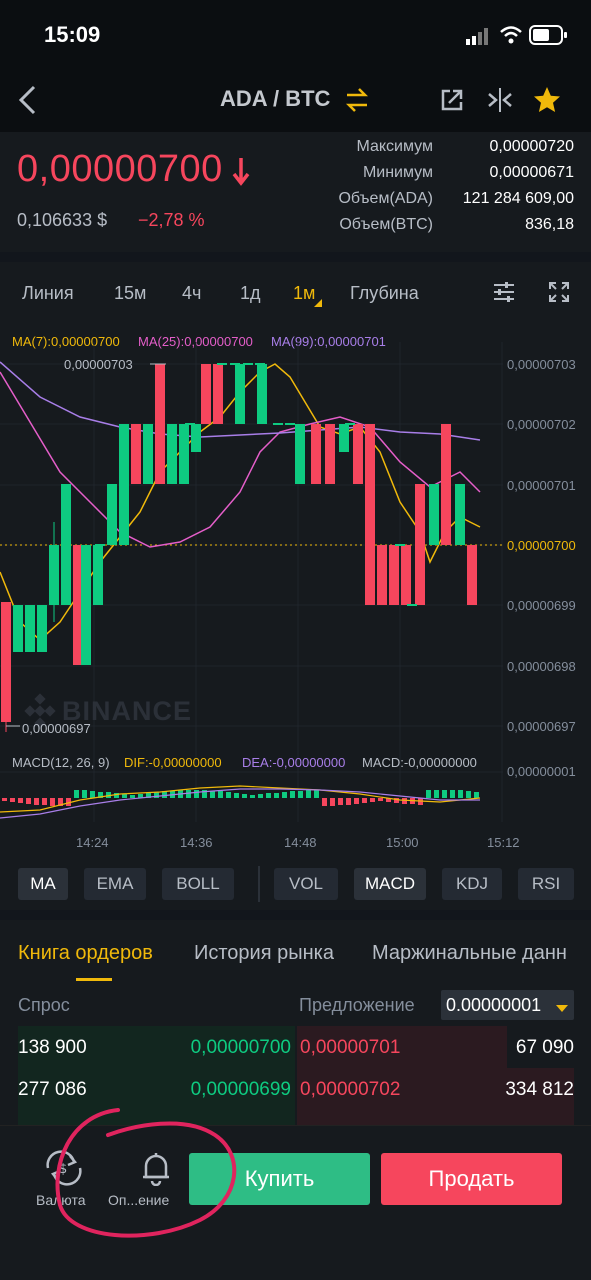 This screenshot has height=1280, width=591. What do you see at coordinates (192, 293) in the screenshot?
I see `tf-4h: 4ч` at bounding box center [192, 293].